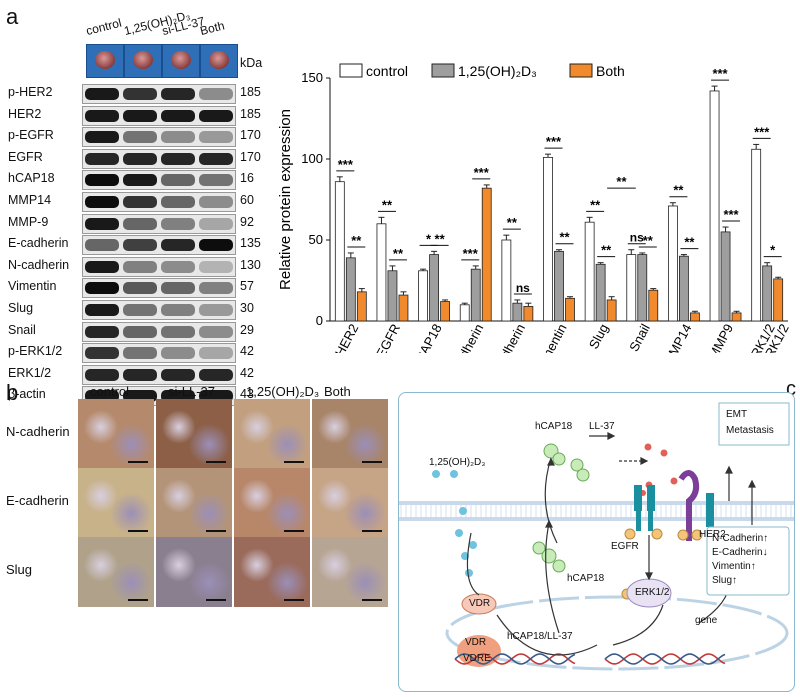 The width and height of the screenshot is (800, 697). I want to click on hcap18-molecules, so click(561, 508).